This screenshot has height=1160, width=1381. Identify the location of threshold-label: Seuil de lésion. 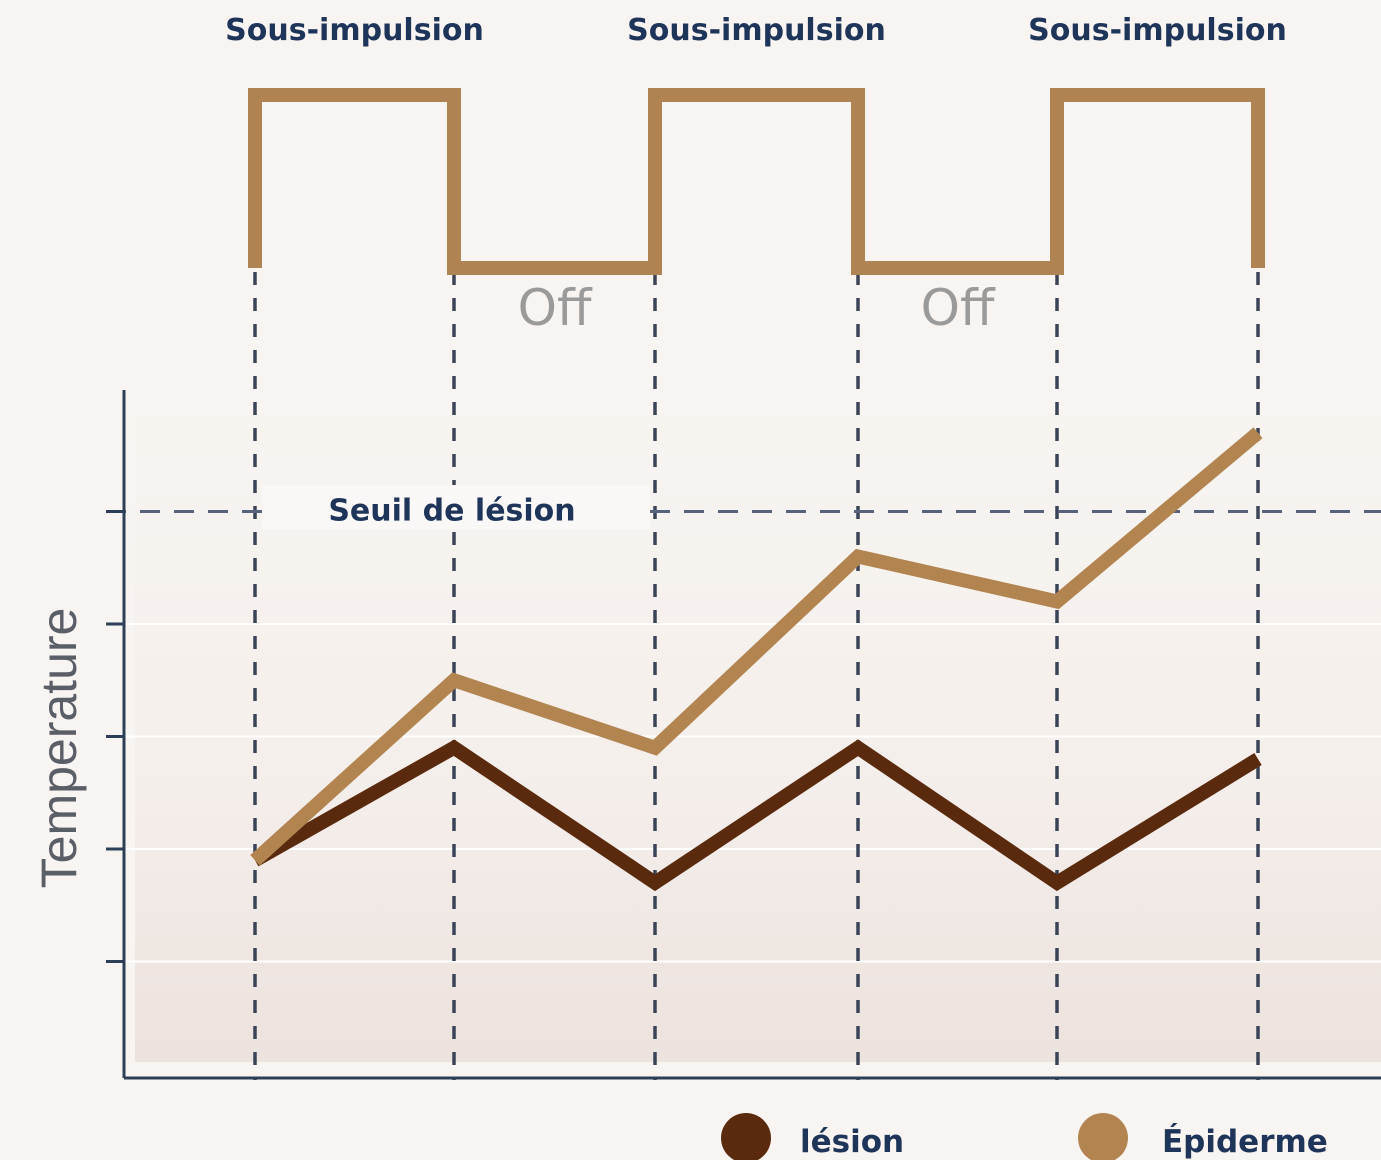
(451, 511).